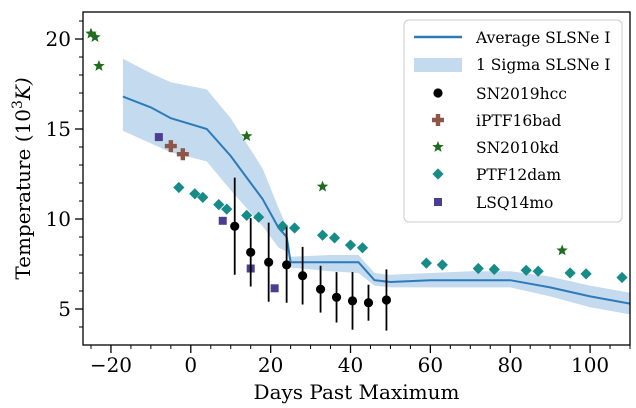  I want to click on y-axis-label-exponent: 3, so click(18, 104).